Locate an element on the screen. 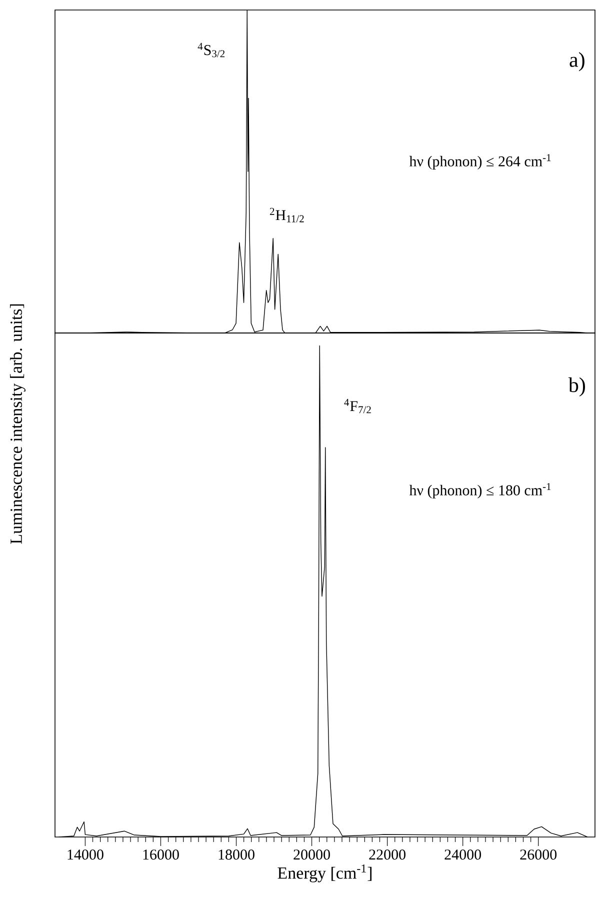 The height and width of the screenshot is (908, 597). annotation: b) is located at coordinates (576, 386).